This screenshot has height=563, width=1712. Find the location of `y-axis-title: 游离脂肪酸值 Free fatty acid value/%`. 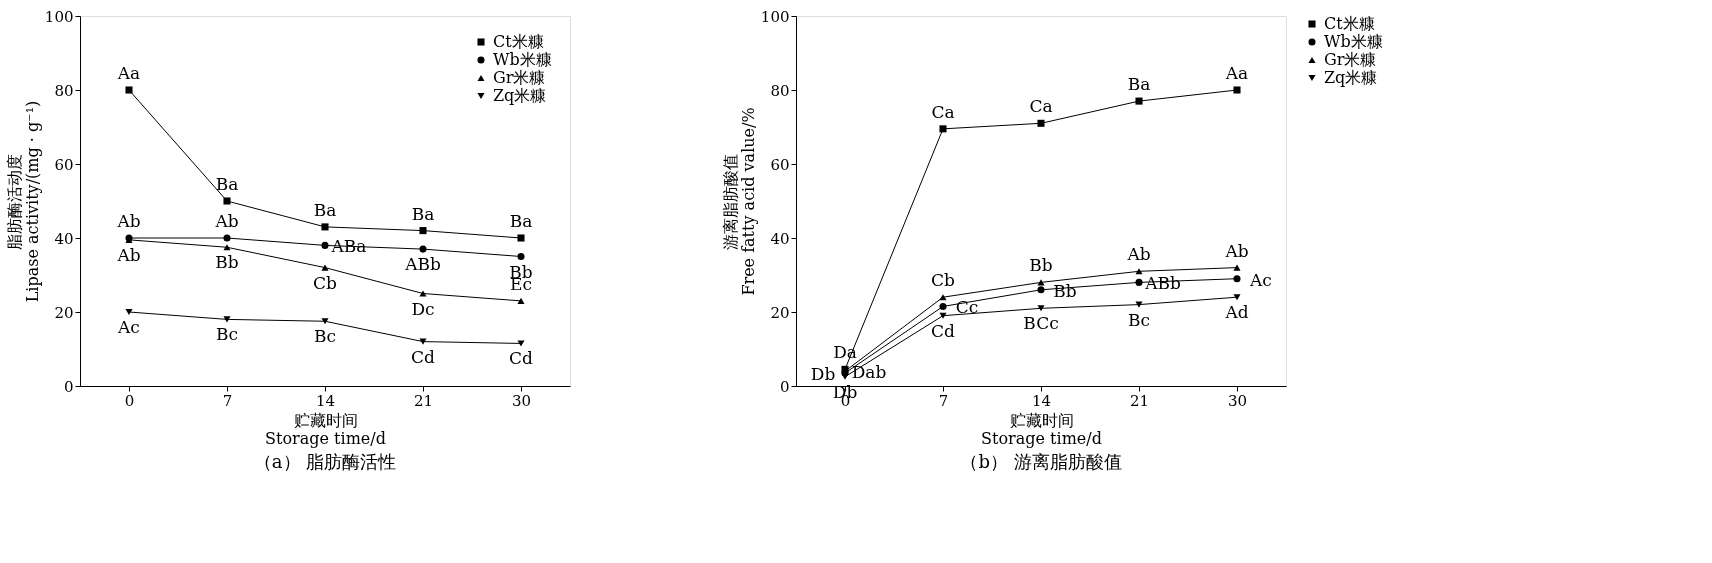

y-axis-title: 游离脂肪酸值 Free fatty acid value/% is located at coordinates (739, 201).